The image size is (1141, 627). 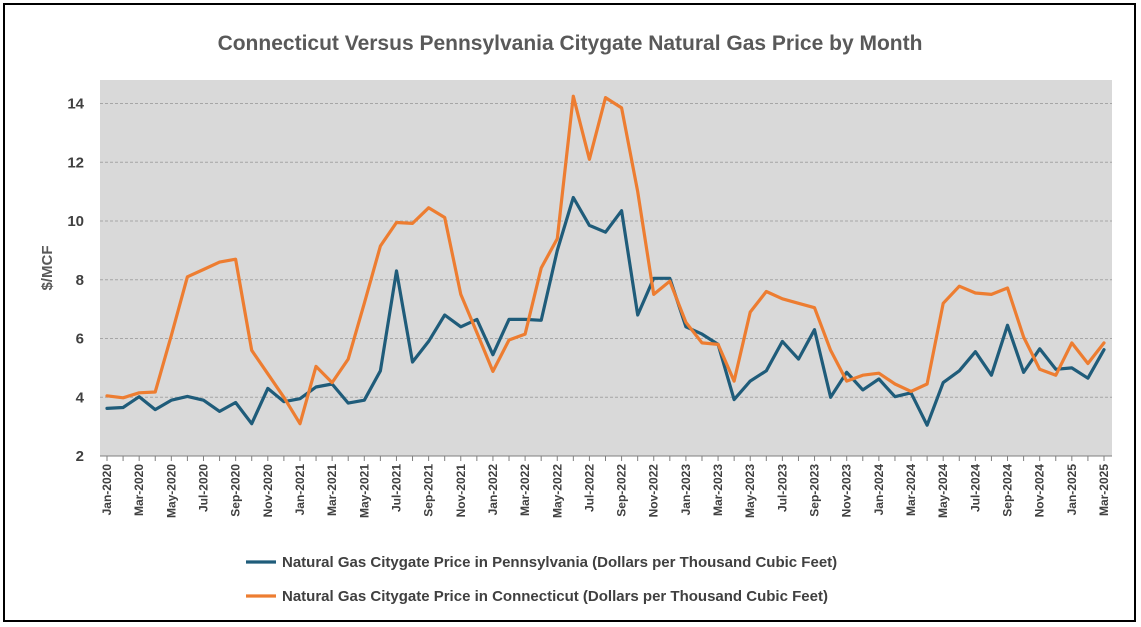 I want to click on y-axis-label: $/MCF, so click(x=47, y=268).